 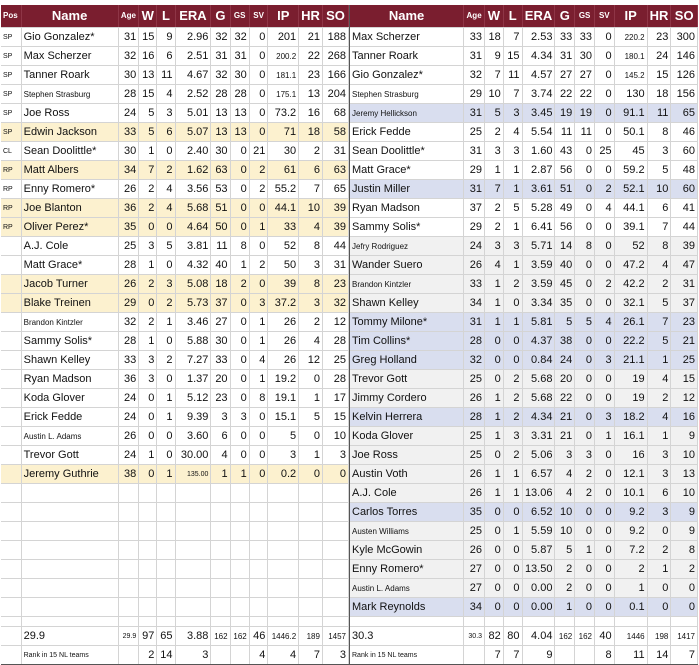 I want to click on table-row: Sean Doolittle* 31 3 3 1.60 43 0 25 45 3 60, so click(x=524, y=151).